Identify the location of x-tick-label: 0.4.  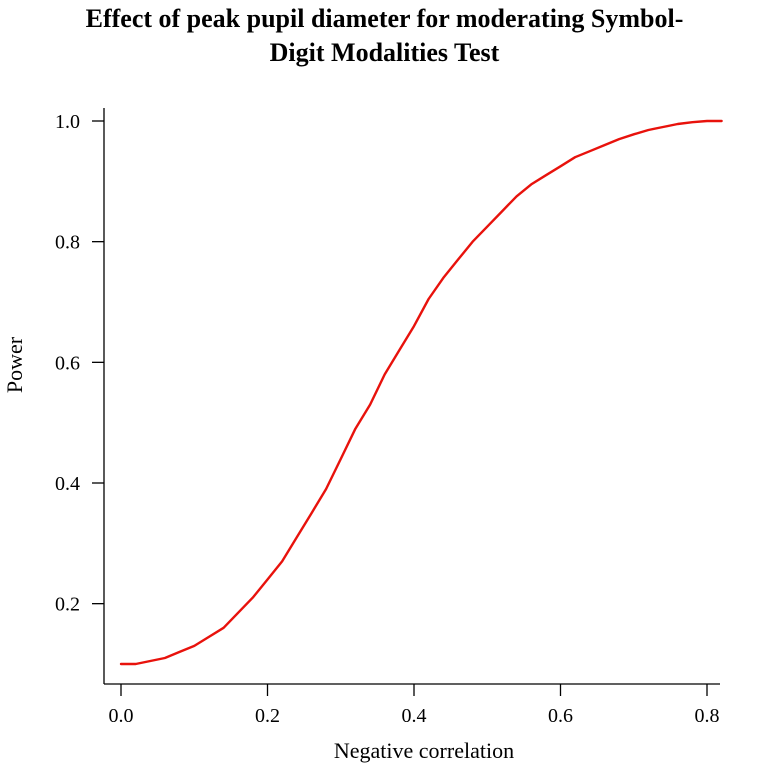
(414, 716).